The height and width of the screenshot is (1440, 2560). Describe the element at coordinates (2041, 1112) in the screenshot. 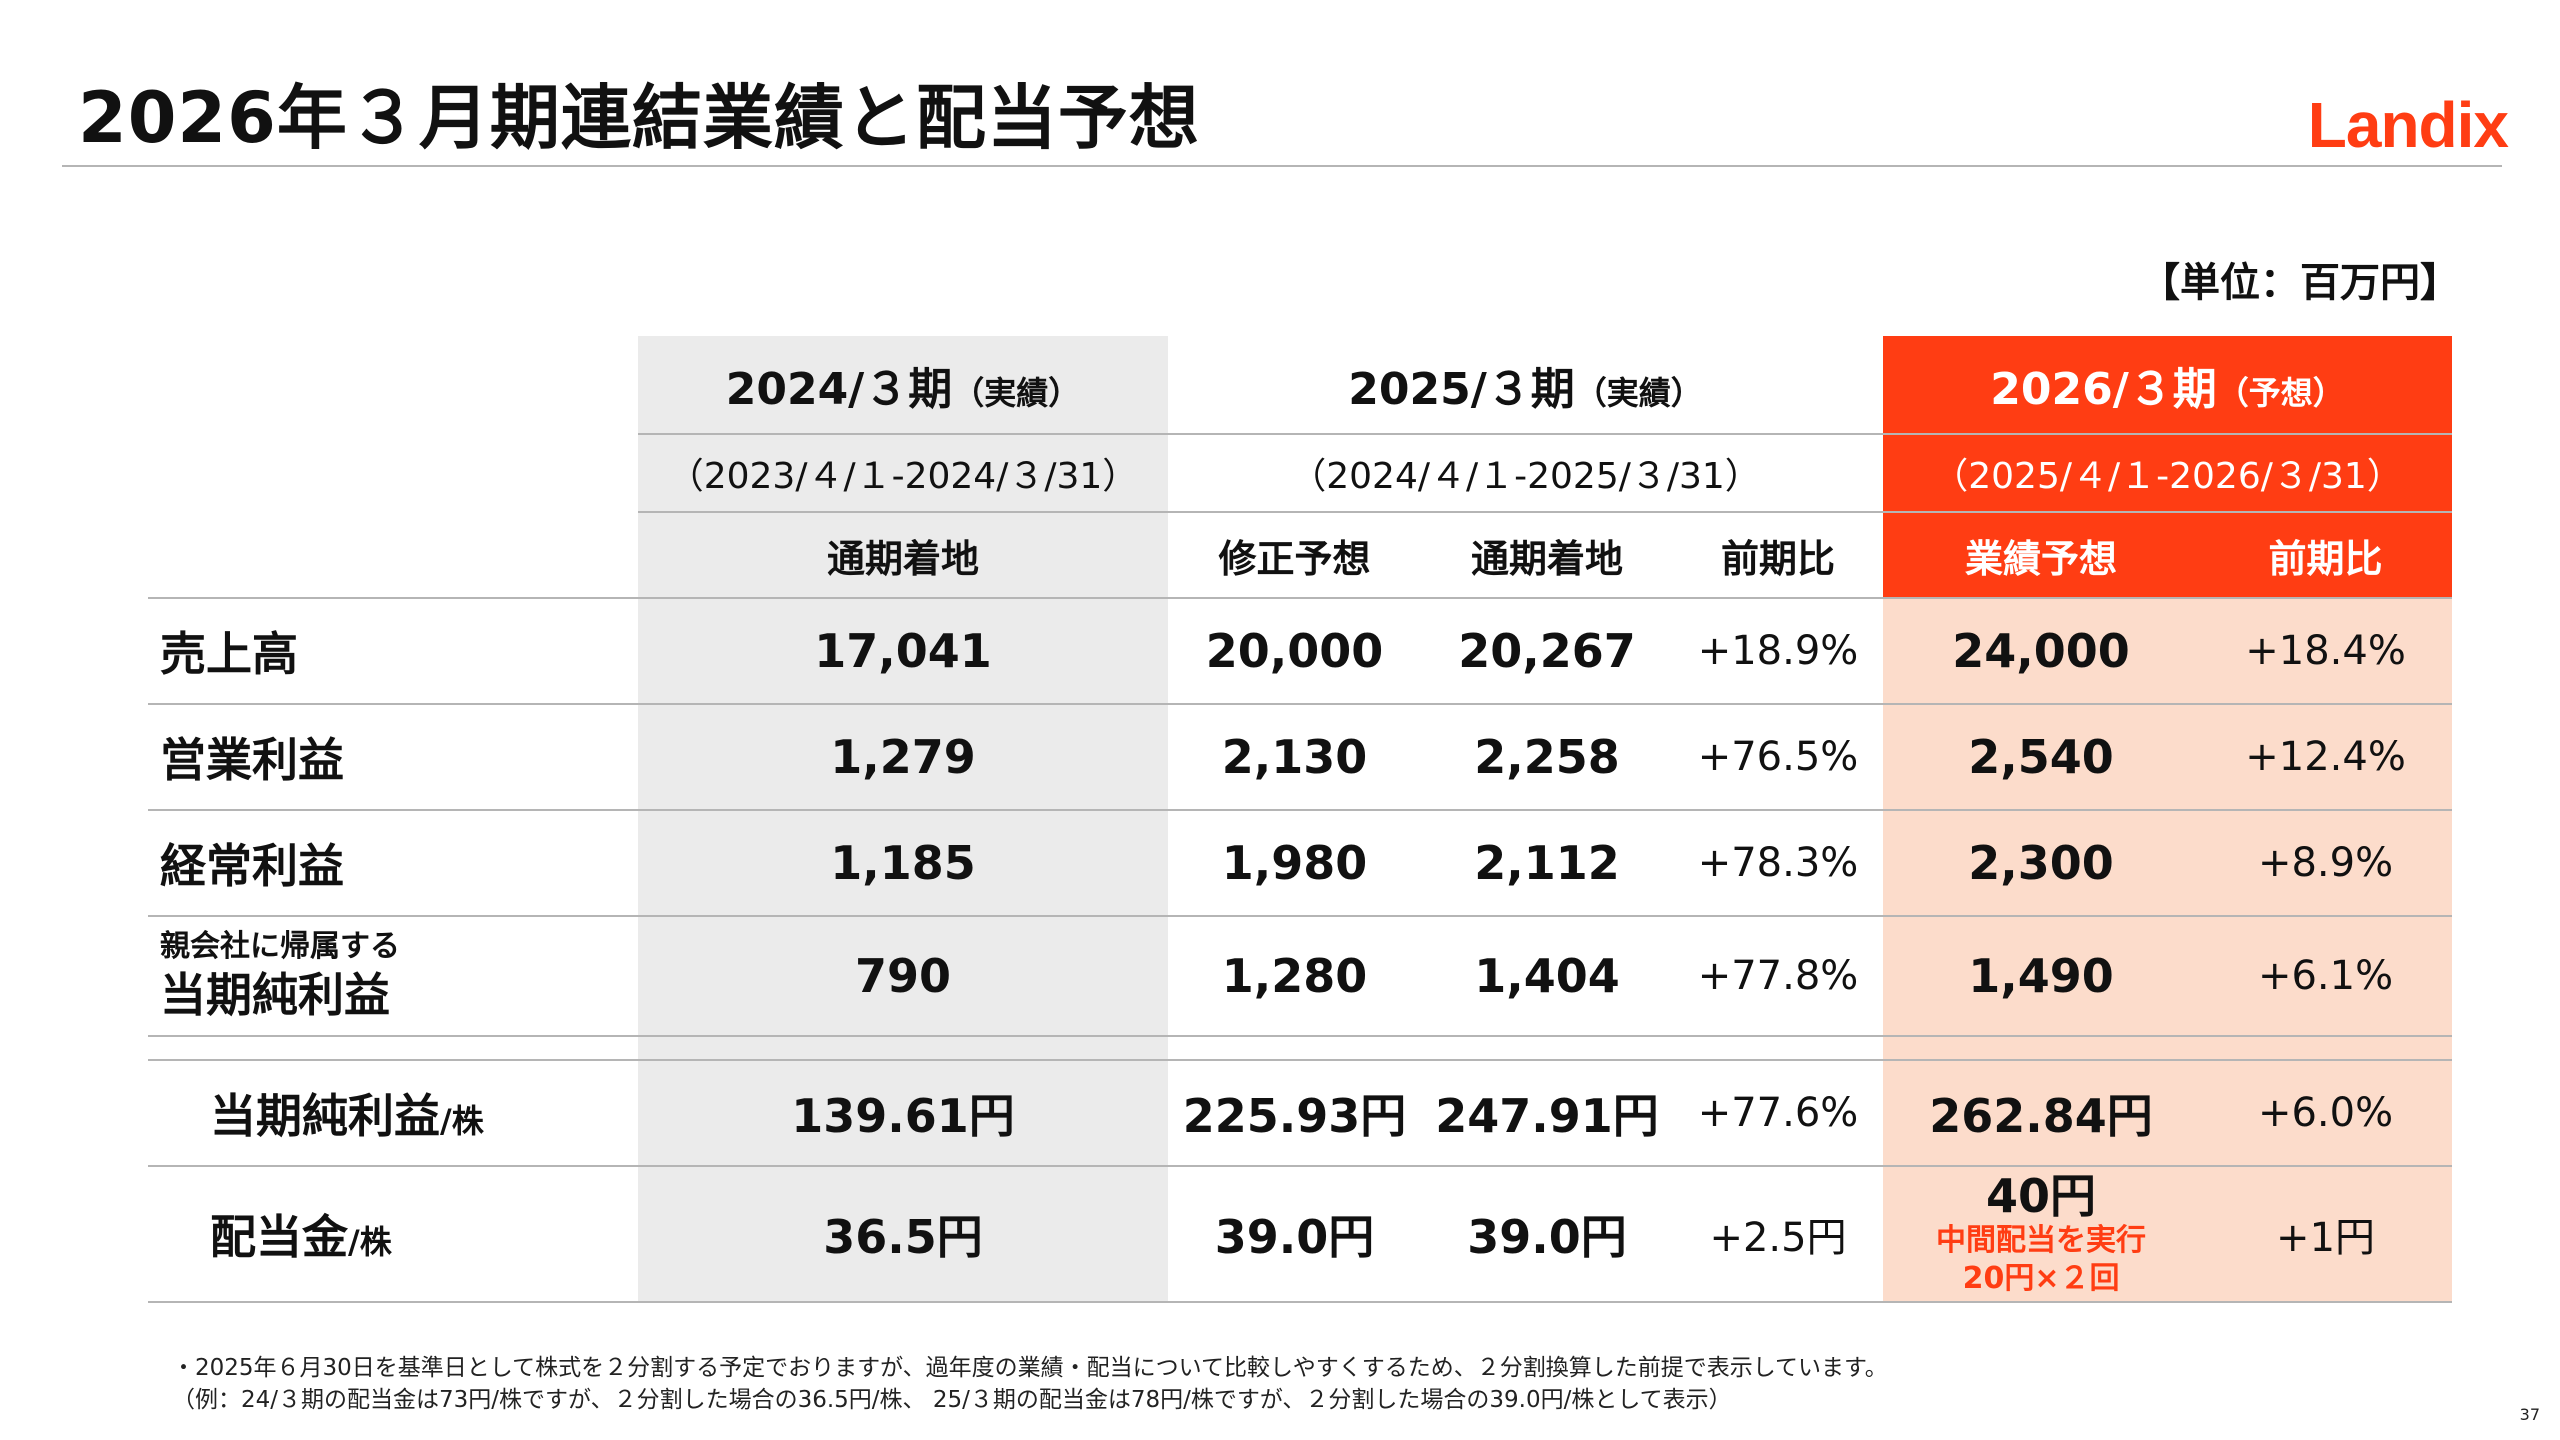

I see `value-cell: 262.84円` at that location.